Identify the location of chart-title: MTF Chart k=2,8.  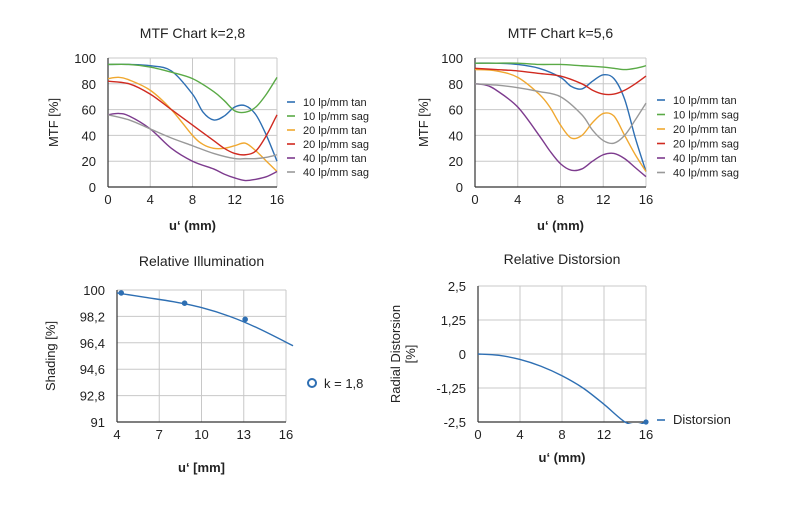
(193, 33).